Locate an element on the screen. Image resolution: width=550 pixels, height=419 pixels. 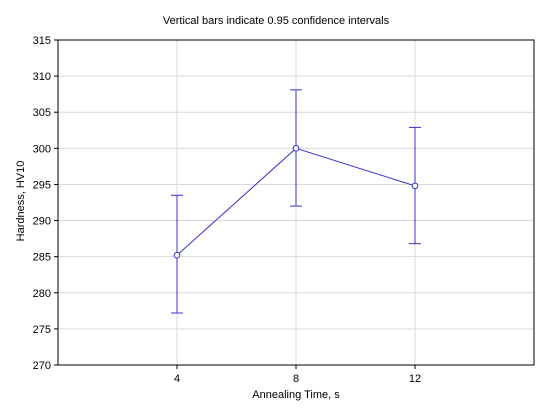
x-tick-label: 8 is located at coordinates (296, 379).